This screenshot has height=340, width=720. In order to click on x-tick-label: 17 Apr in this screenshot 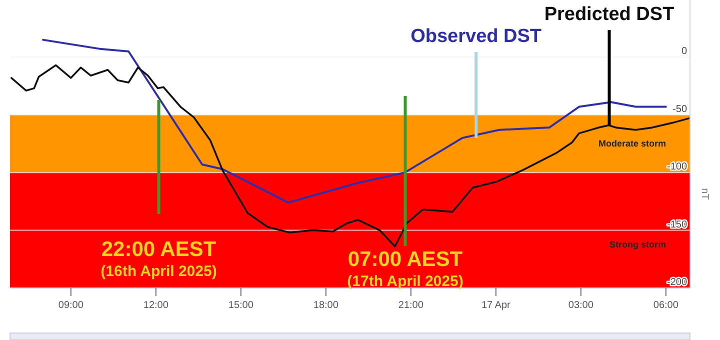, I will do `click(496, 305)`.